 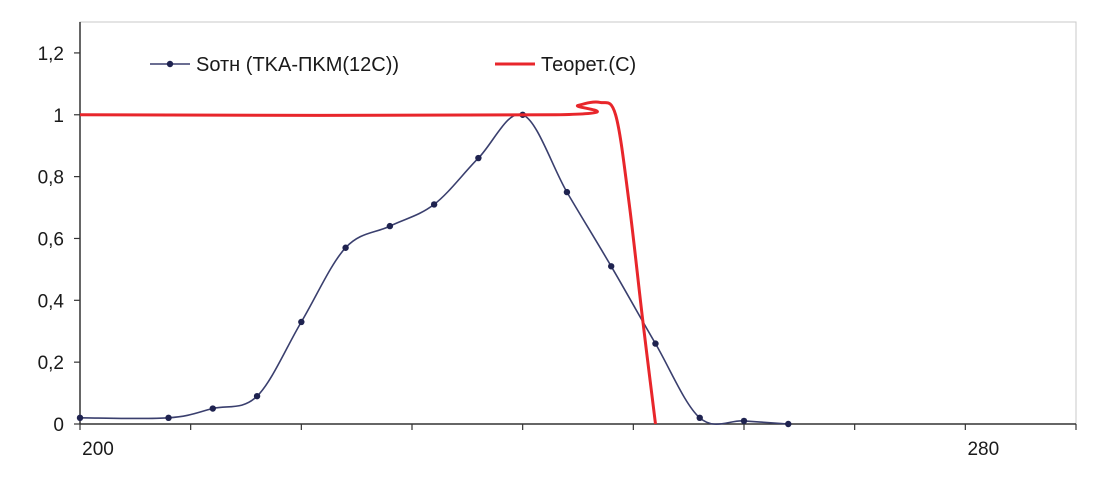 What do you see at coordinates (51, 178) in the screenshot?
I see `y-tick-label: 0,8` at bounding box center [51, 178].